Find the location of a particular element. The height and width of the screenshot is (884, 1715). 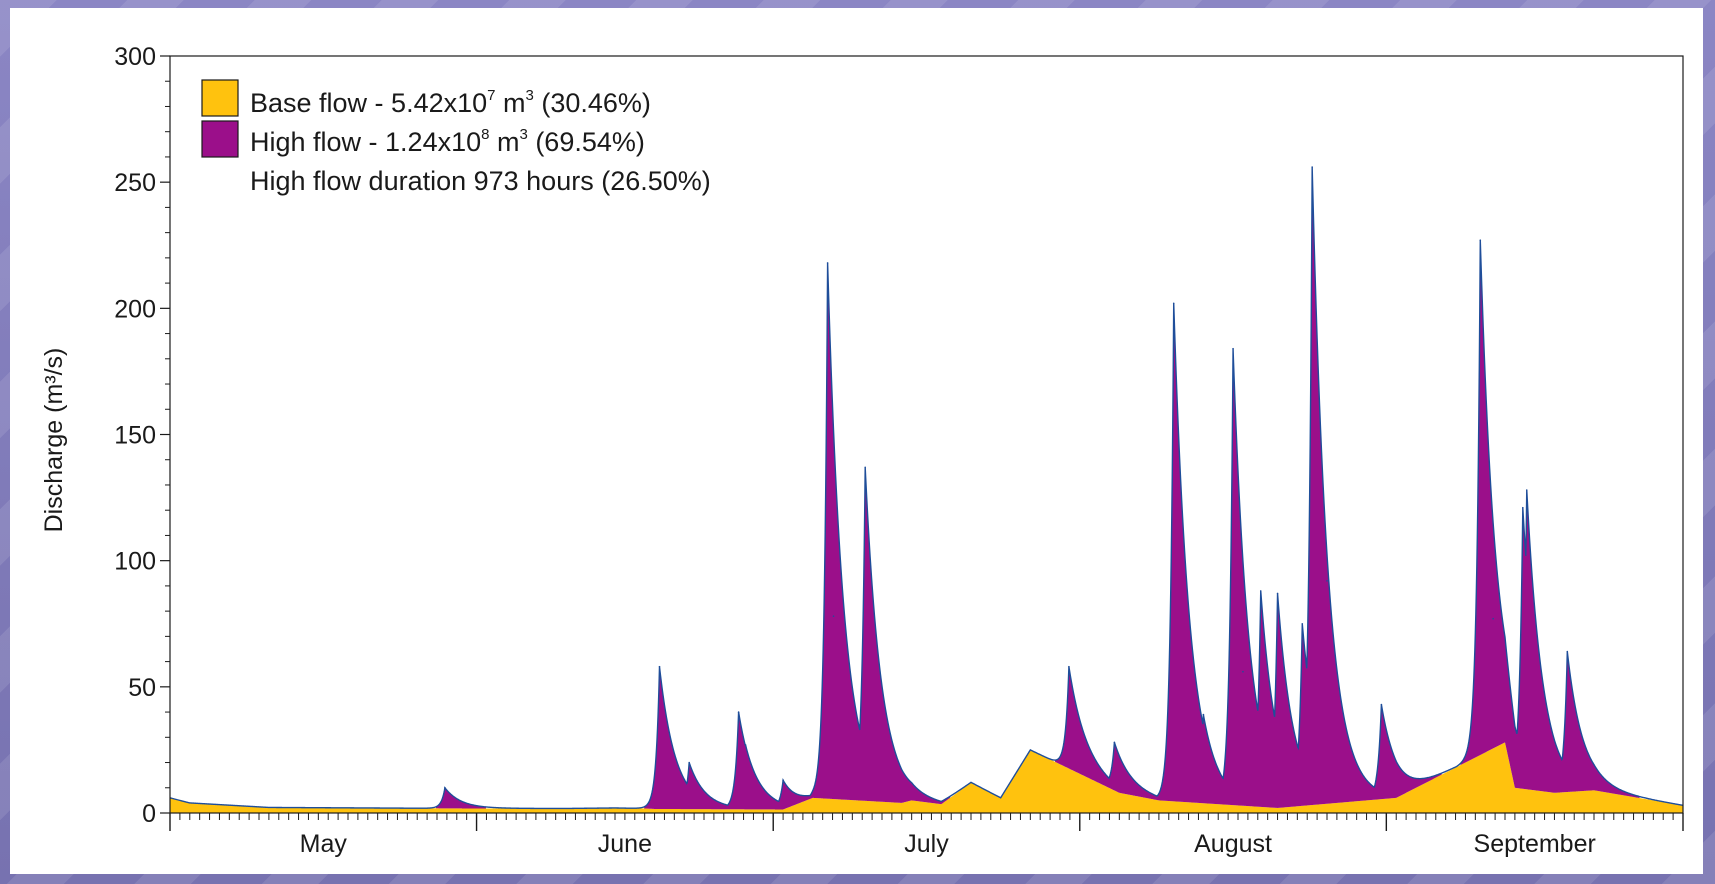

legend-high-exp: 8 is located at coordinates (485, 134).